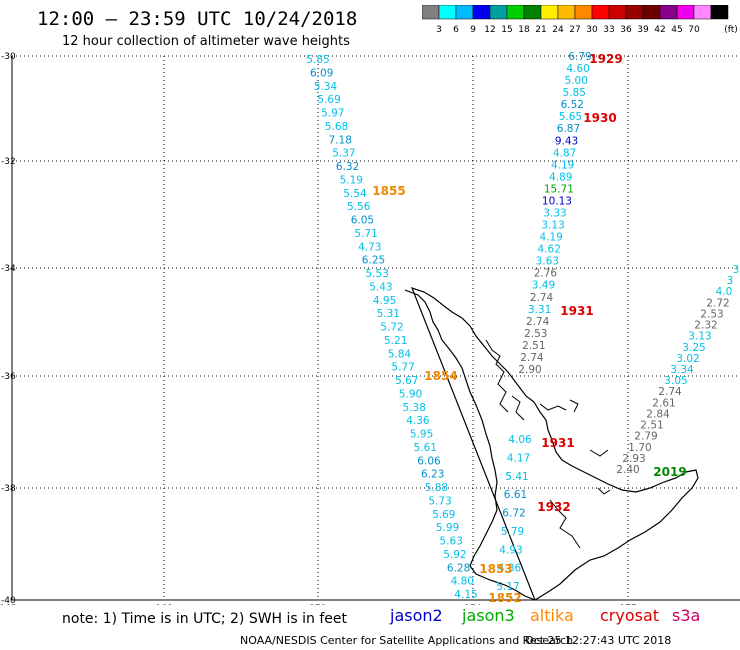  I want to click on legend-jason3: jason3, so click(488, 615).